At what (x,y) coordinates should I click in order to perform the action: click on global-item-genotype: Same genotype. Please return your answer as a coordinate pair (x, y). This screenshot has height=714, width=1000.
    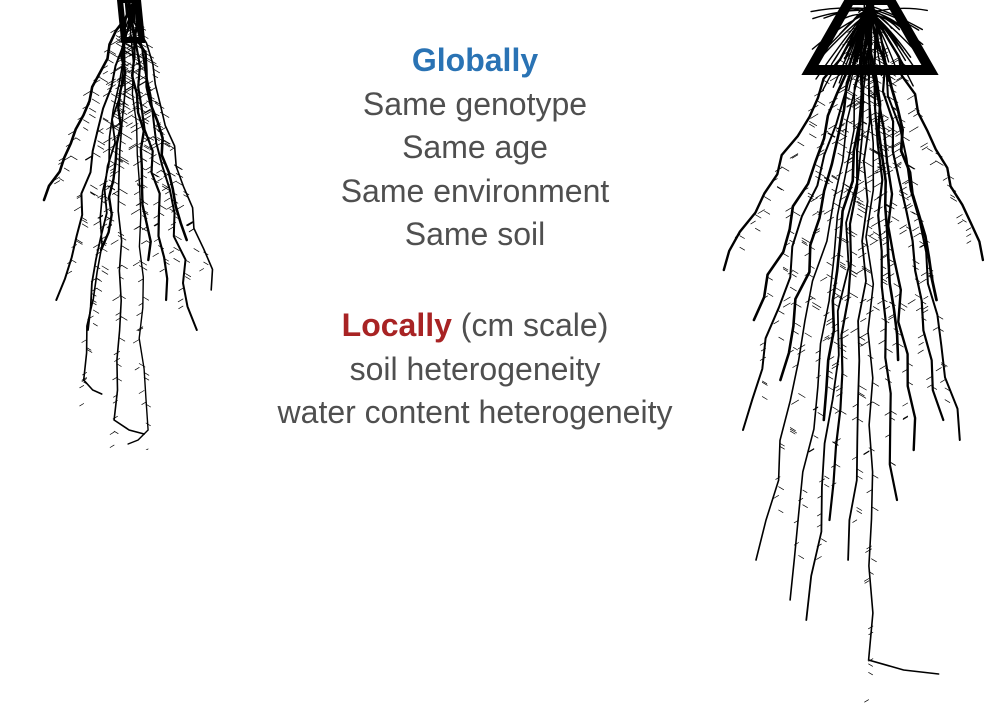
    Looking at the image, I should click on (475, 103).